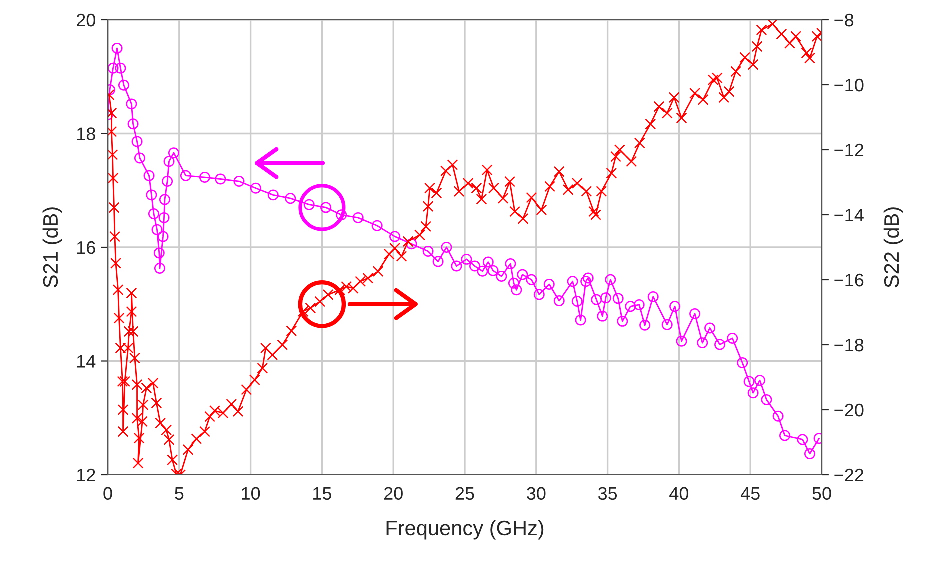 The width and height of the screenshot is (936, 575). I want to click on y-tick-label: 18, so click(86, 134).